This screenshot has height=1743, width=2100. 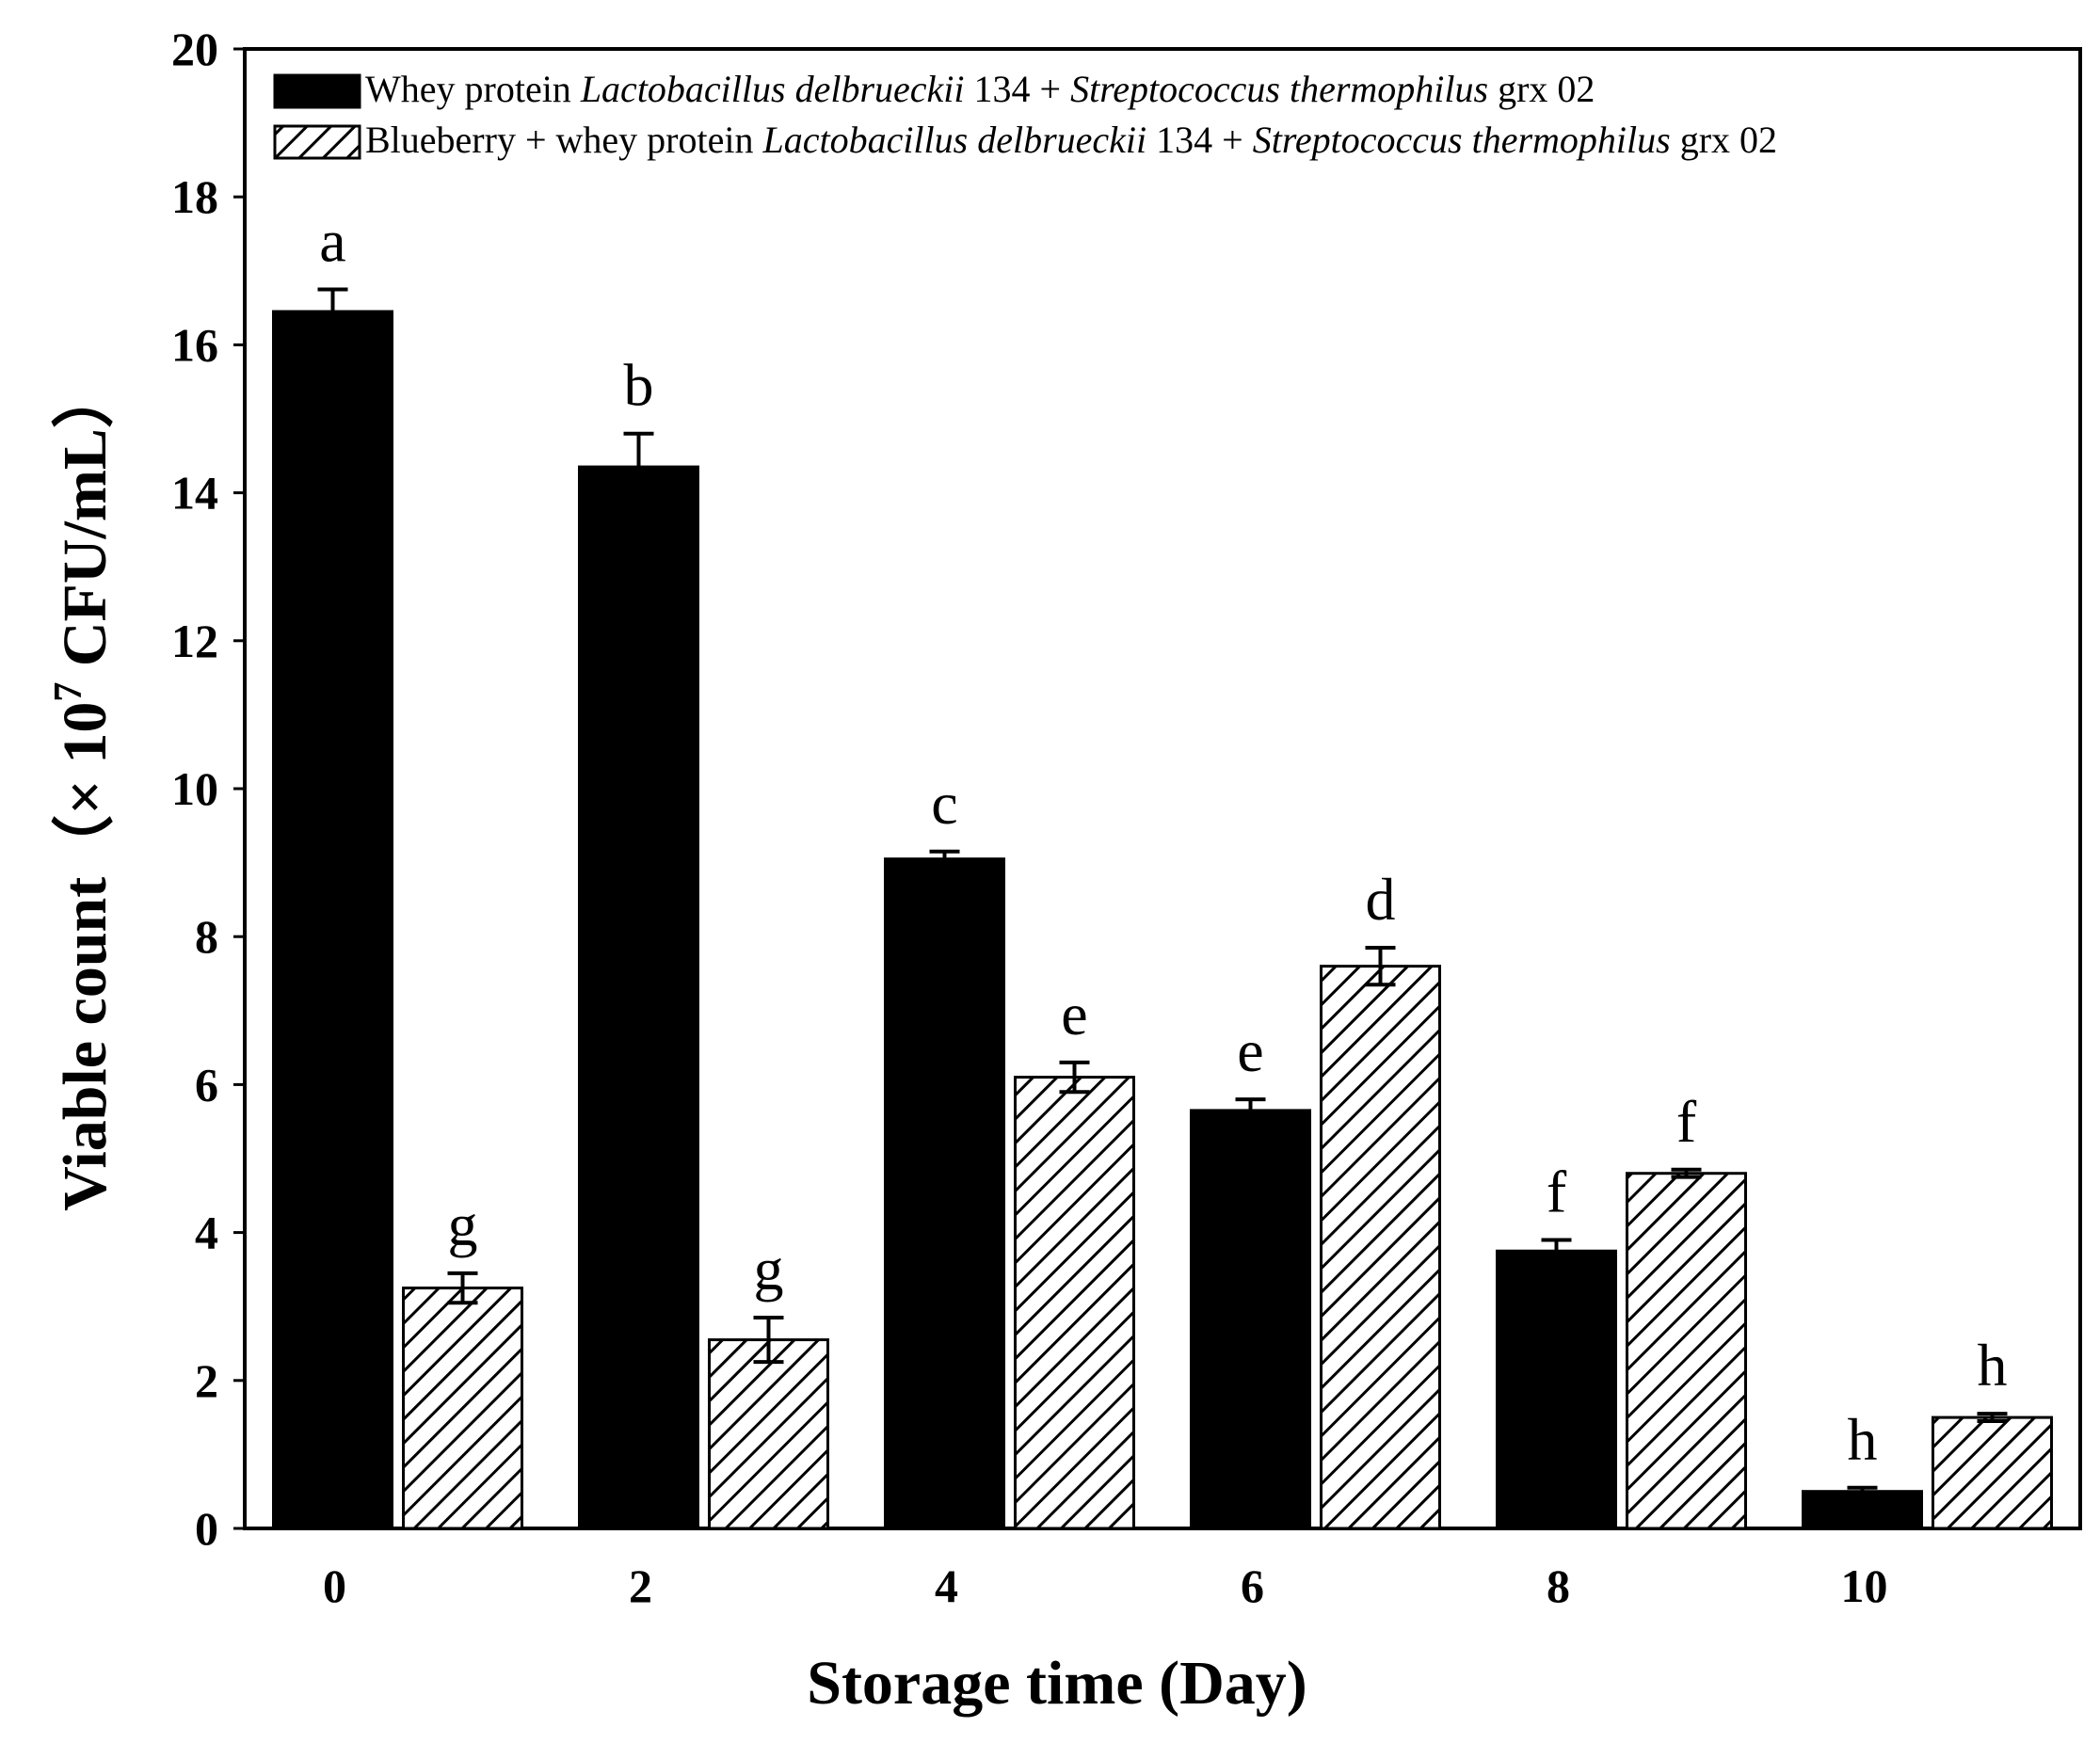 What do you see at coordinates (639, 385) in the screenshot?
I see `significance-letter: b` at bounding box center [639, 385].